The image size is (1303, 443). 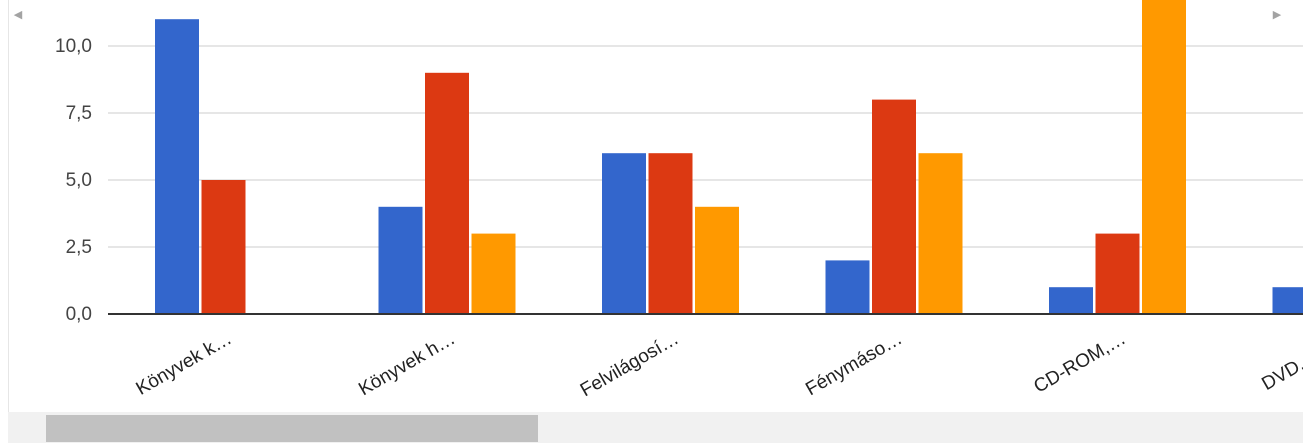 What do you see at coordinates (655, 427) in the screenshot?
I see `horizontal-scrollbar` at bounding box center [655, 427].